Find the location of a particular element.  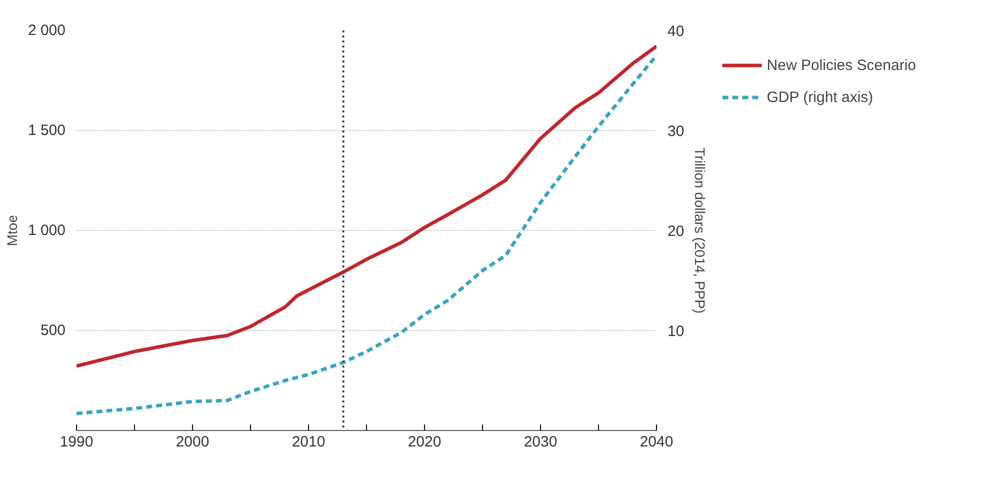

x-tick-label: 2030 is located at coordinates (541, 442).